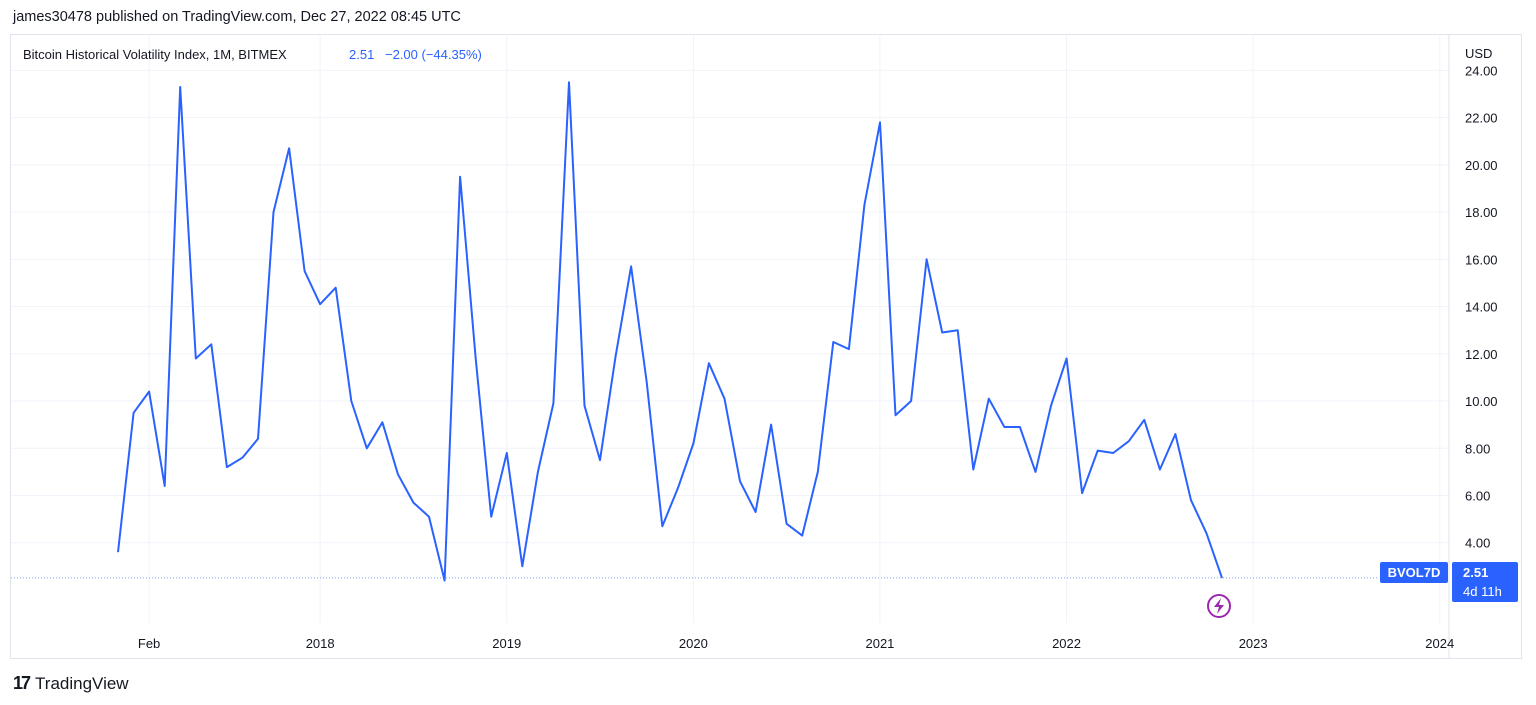 This screenshot has height=705, width=1536. I want to click on legend-change: −2.00 (−44.35%), so click(433, 54).